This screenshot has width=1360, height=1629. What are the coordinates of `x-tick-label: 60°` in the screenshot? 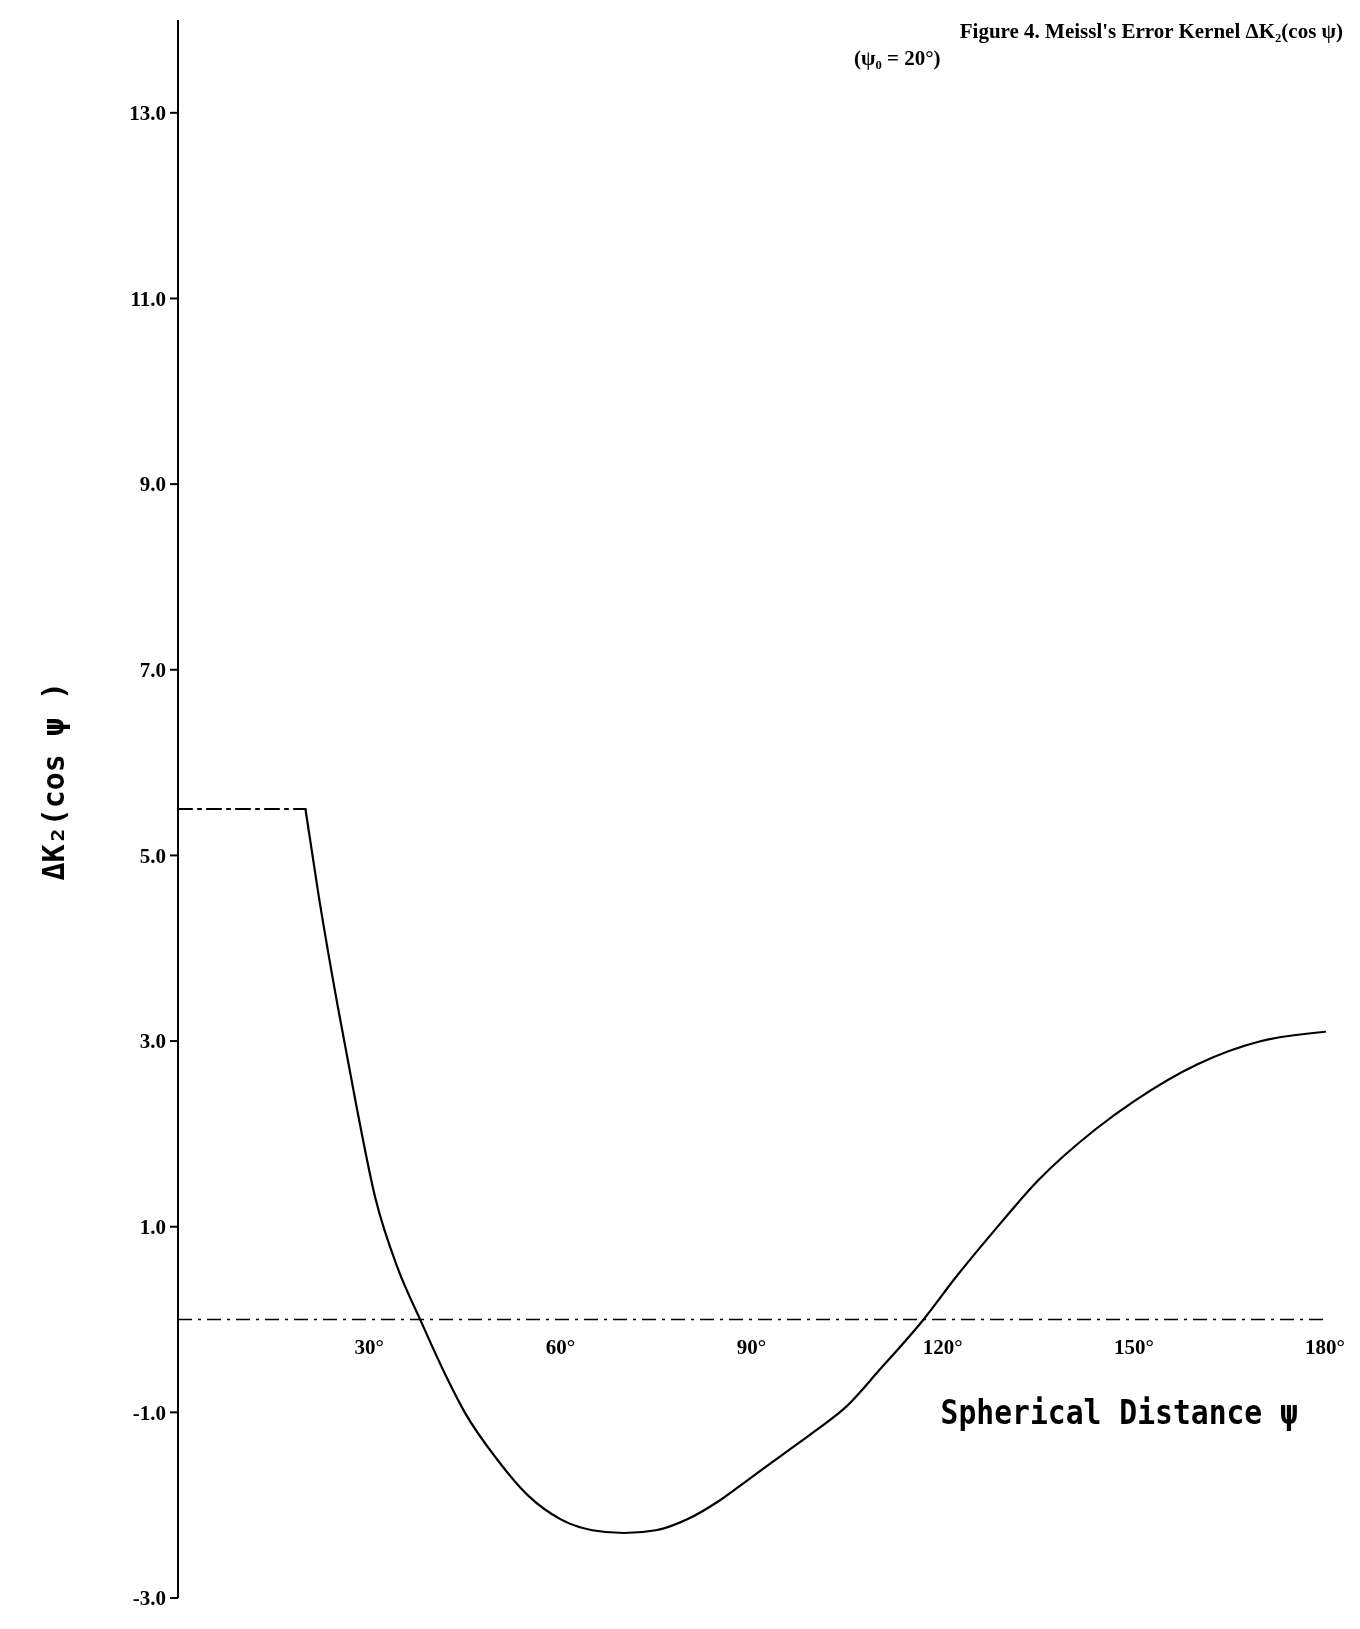 It's located at (560, 1346).